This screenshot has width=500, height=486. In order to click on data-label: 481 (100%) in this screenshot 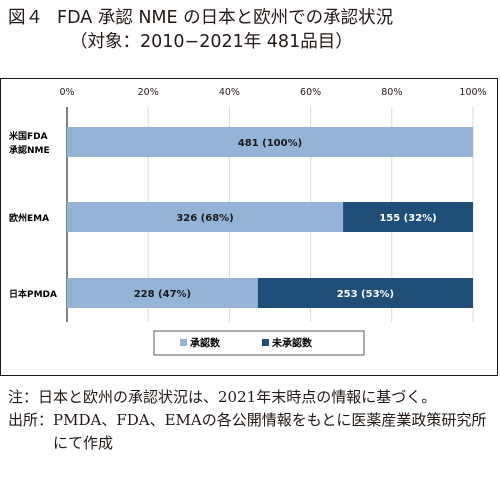, I will do `click(270, 143)`.